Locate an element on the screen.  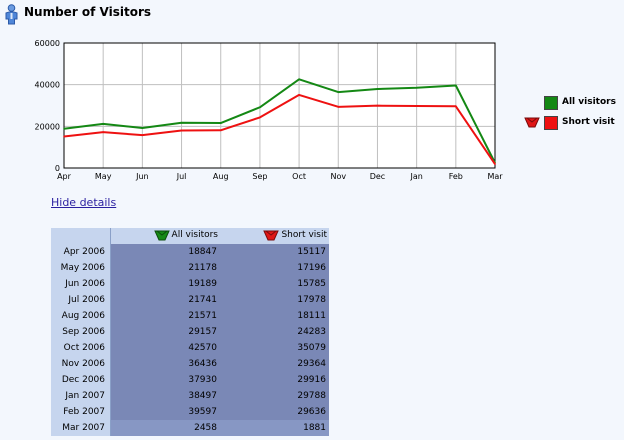
cell-short-visit: 24283 is located at coordinates (274, 332).